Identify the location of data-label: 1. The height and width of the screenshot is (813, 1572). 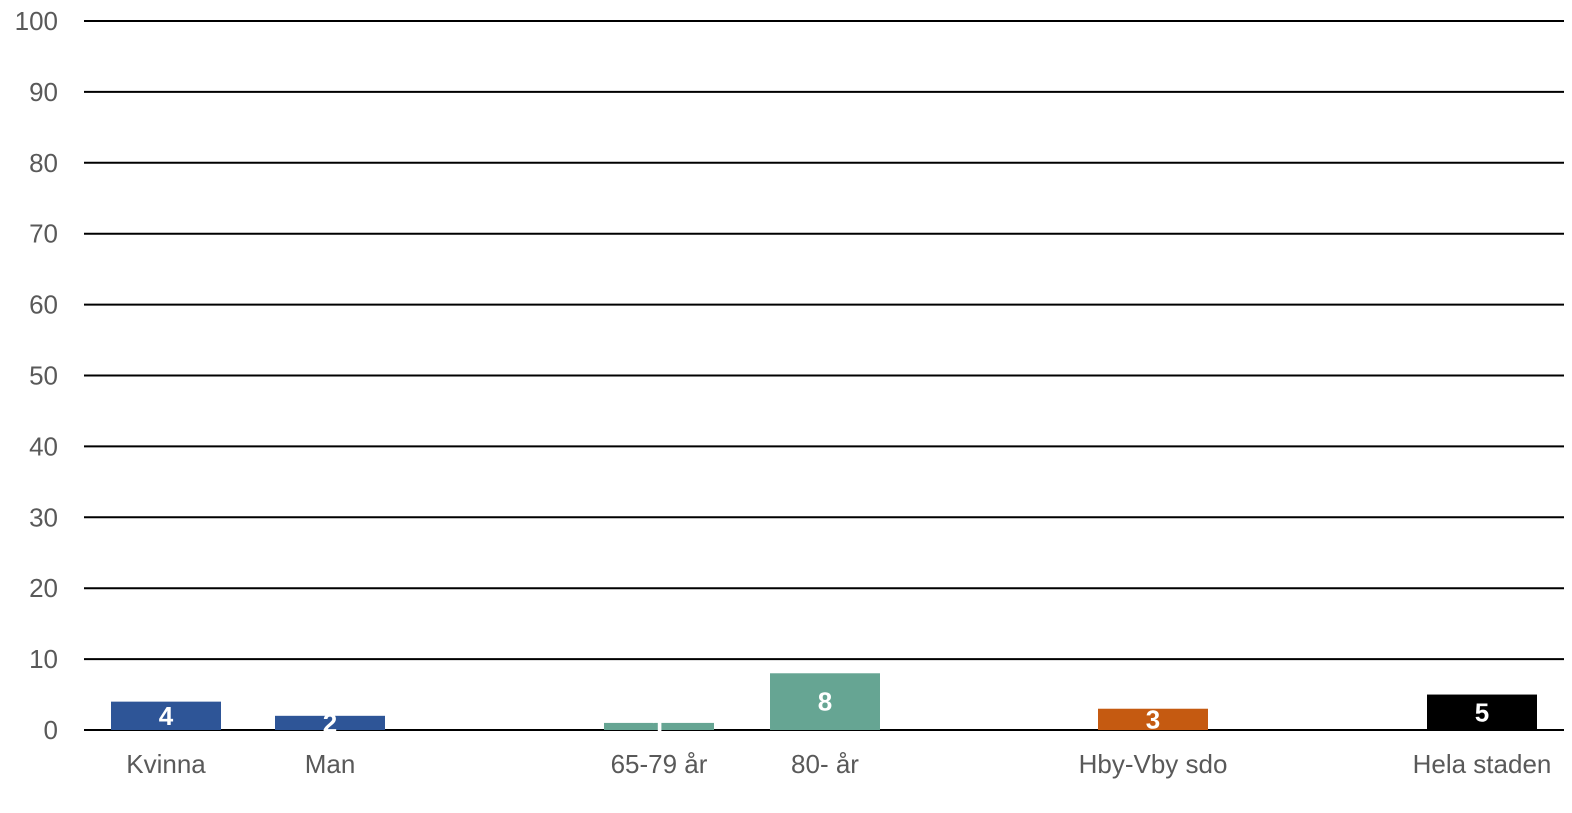
(659, 726).